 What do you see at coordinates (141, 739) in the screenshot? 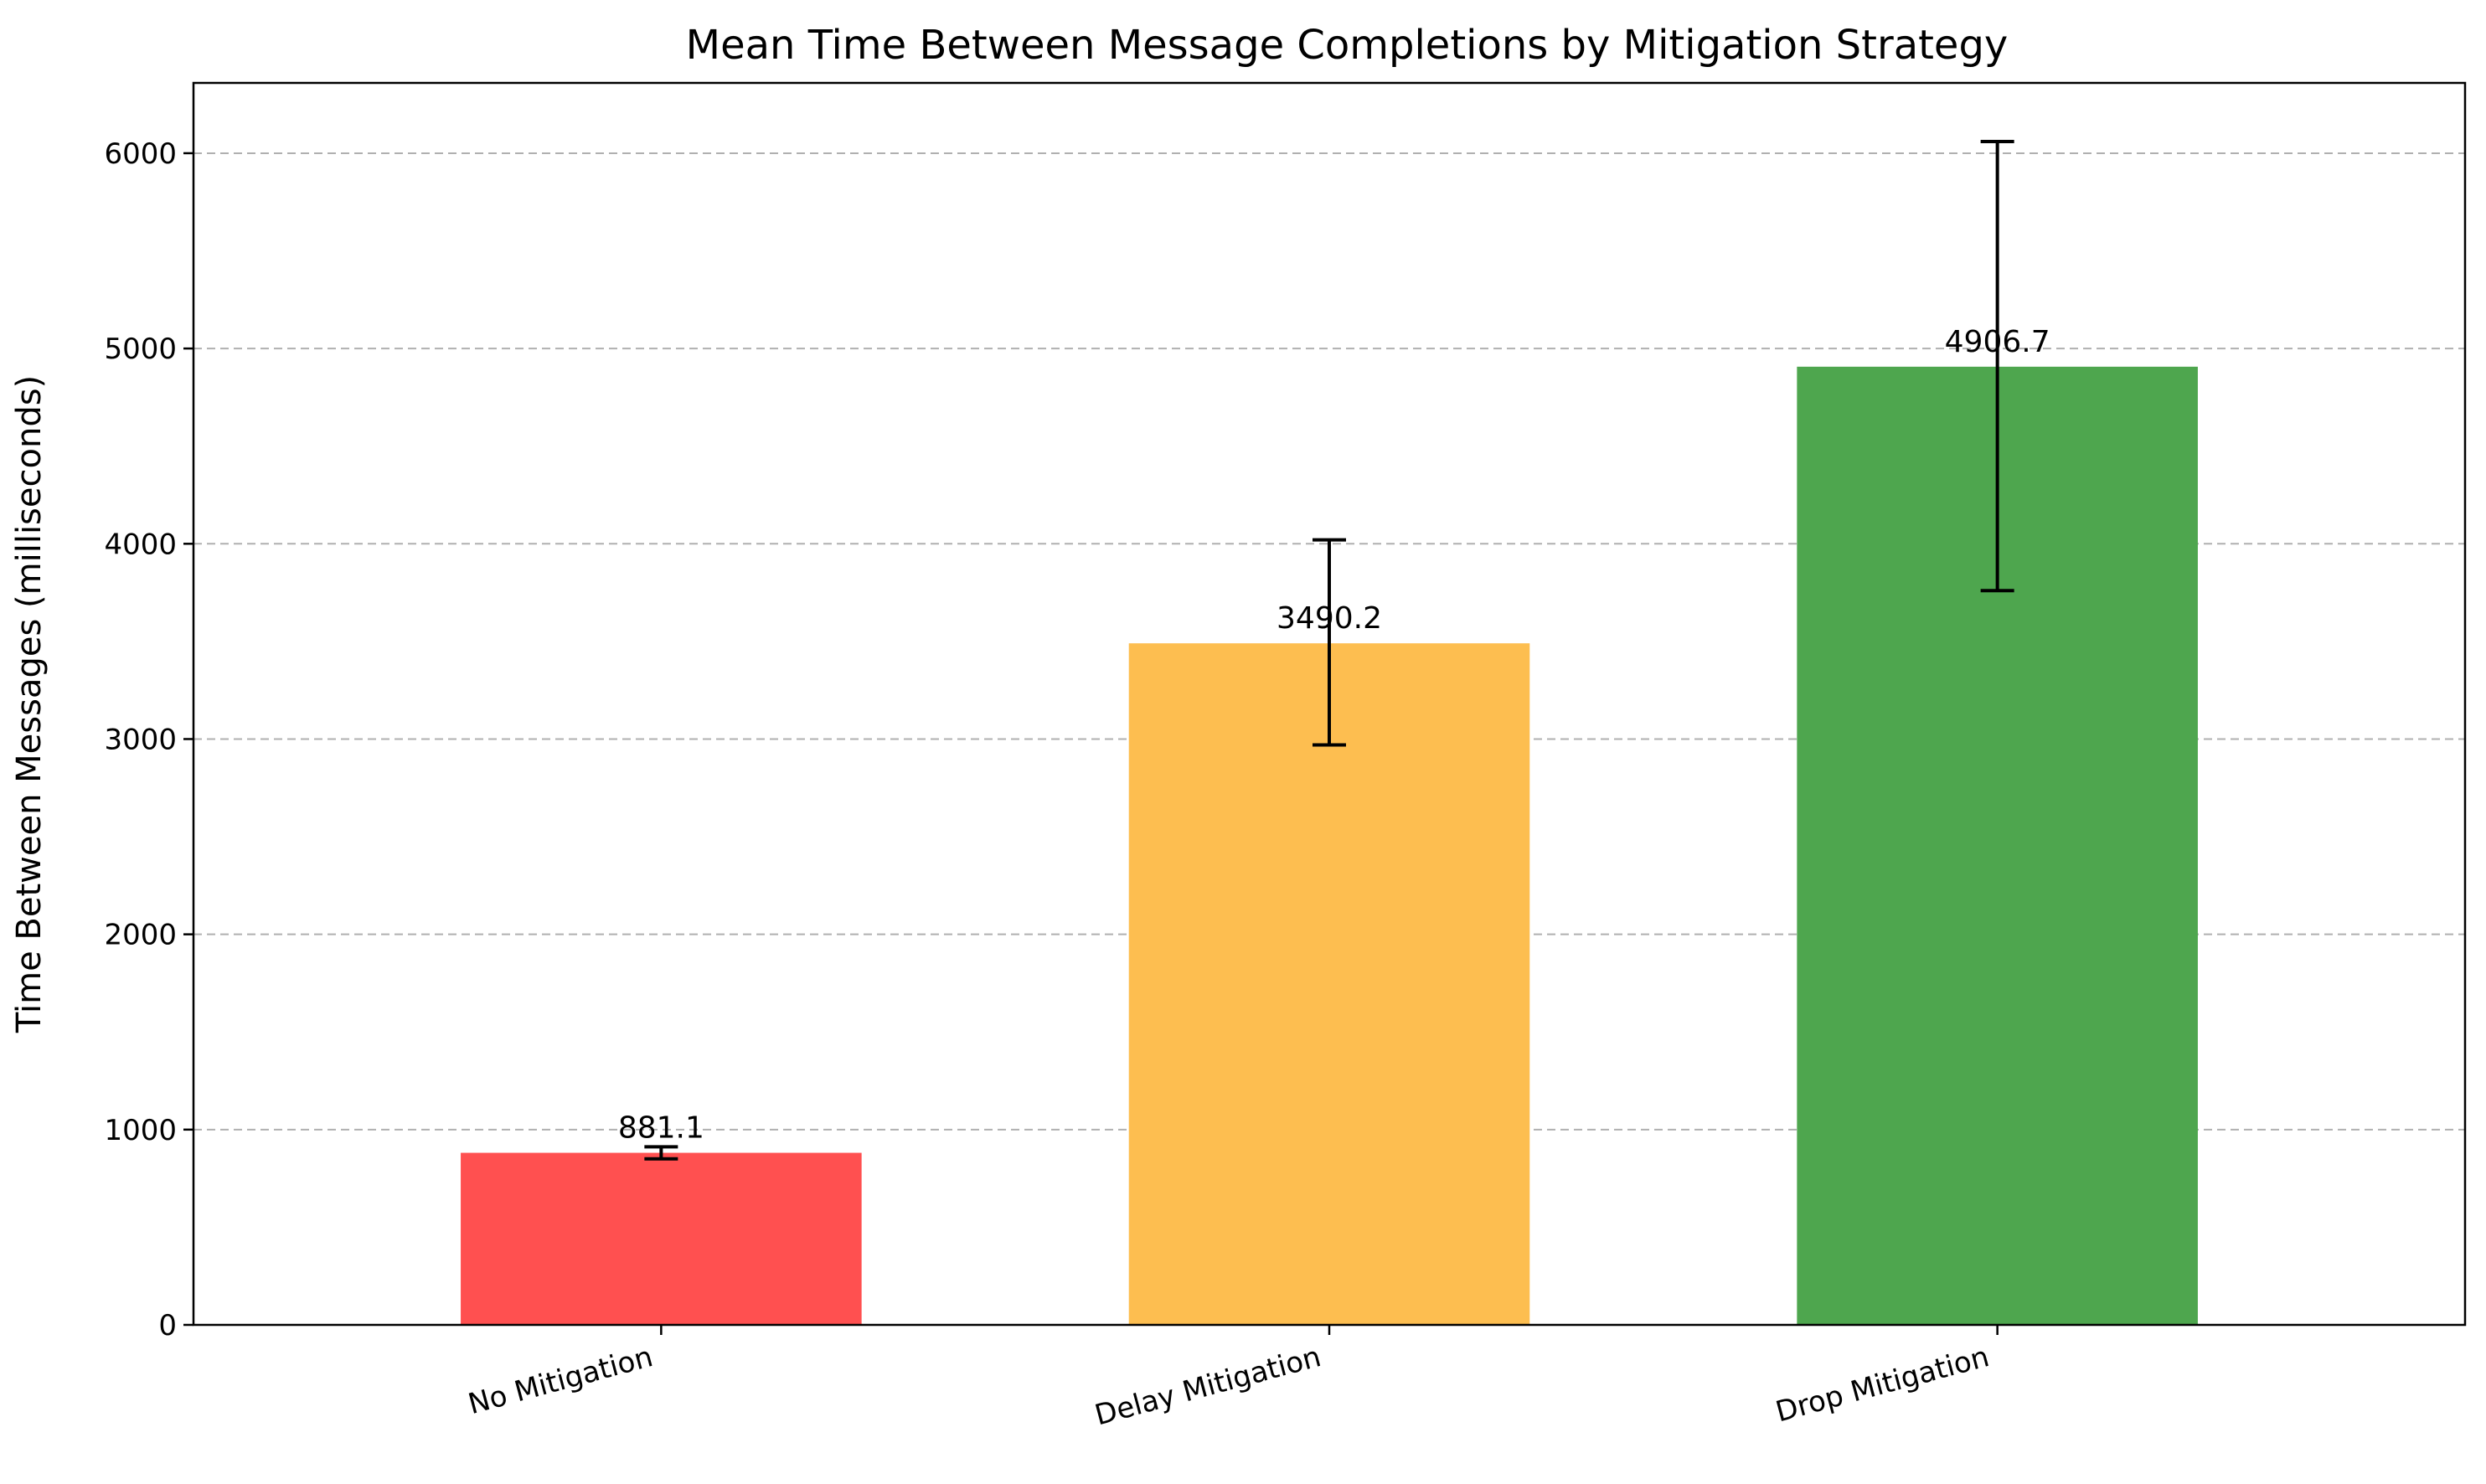
I see `y-tick-label: 3000` at bounding box center [141, 739].